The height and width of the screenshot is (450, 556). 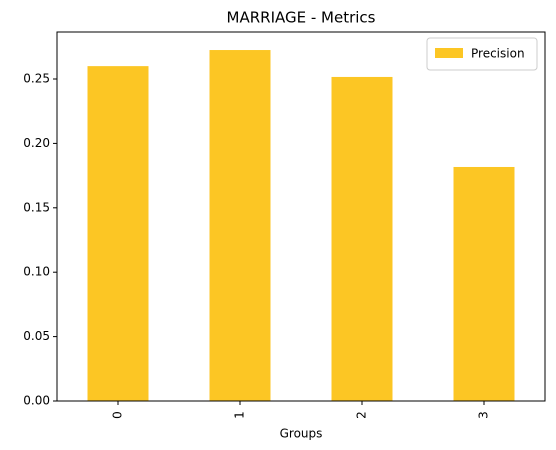 What do you see at coordinates (36, 272) in the screenshot?
I see `y-tick-label: 0.10` at bounding box center [36, 272].